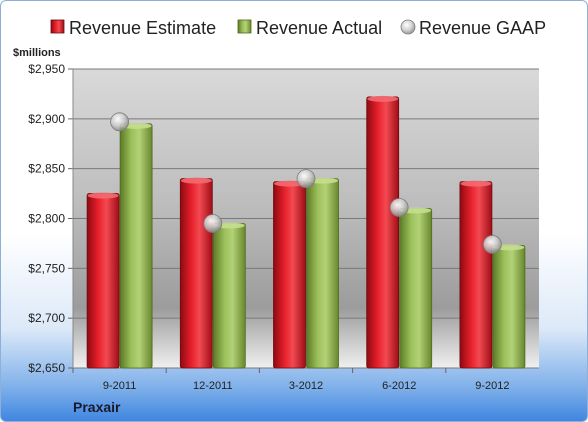 This screenshot has width=588, height=422. I want to click on x-tick-label: 12-2011, so click(213, 386).